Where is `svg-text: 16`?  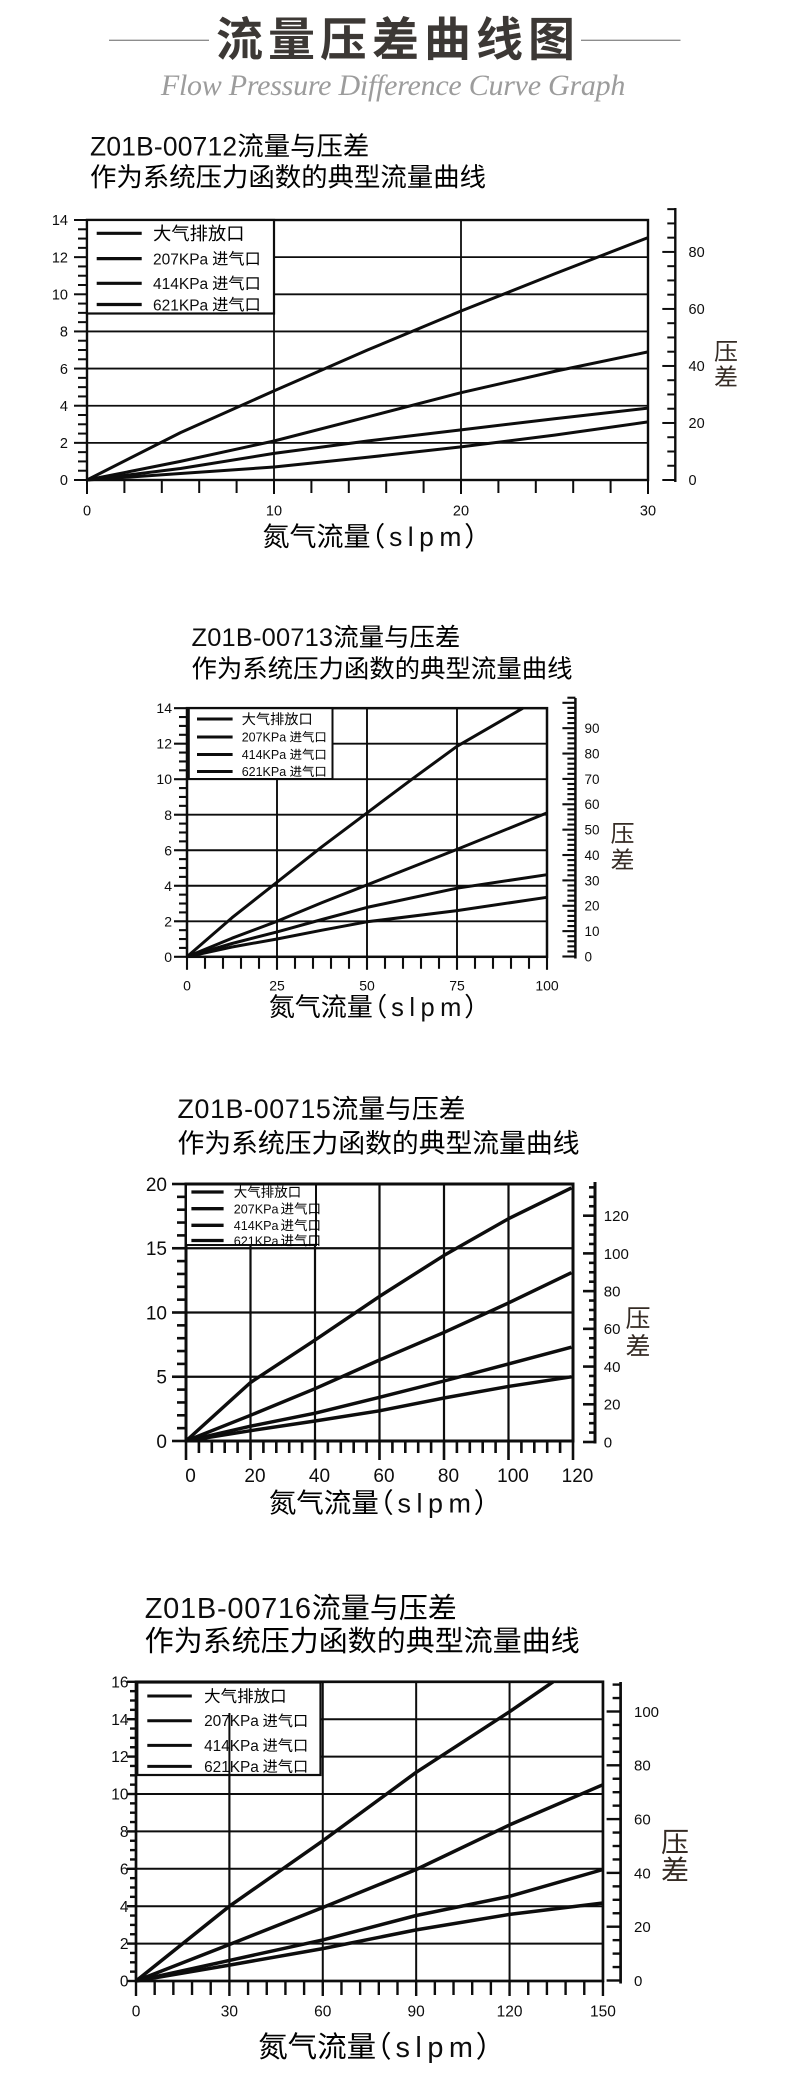 svg-text: 16 is located at coordinates (119, 1682).